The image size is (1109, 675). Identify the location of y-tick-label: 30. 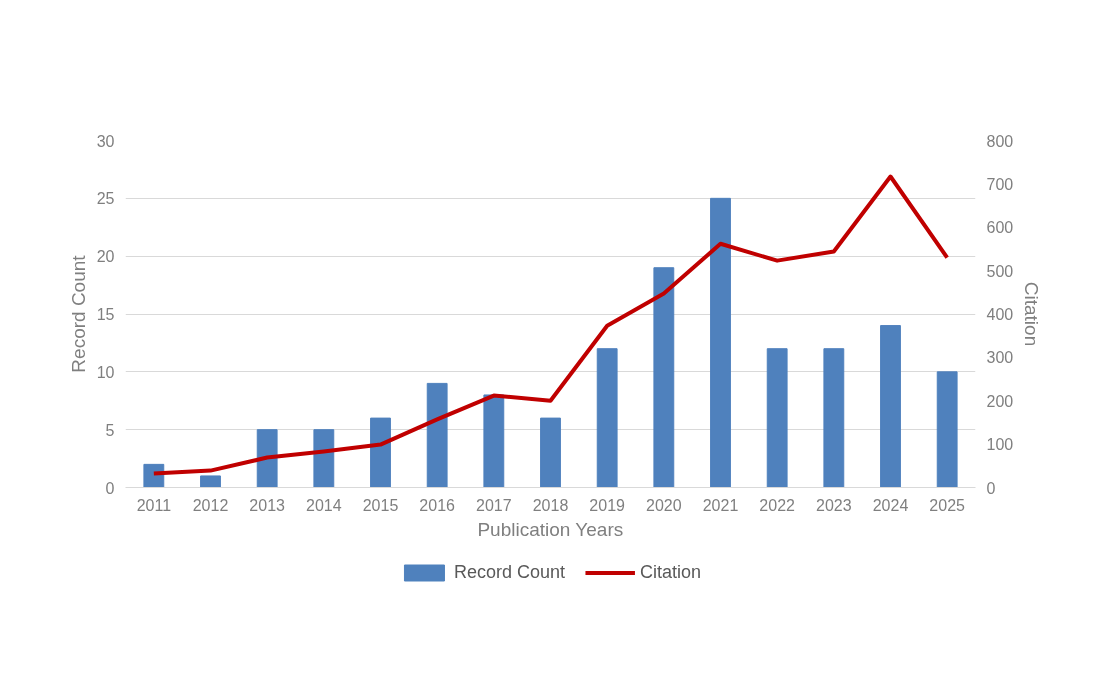
(105, 141).